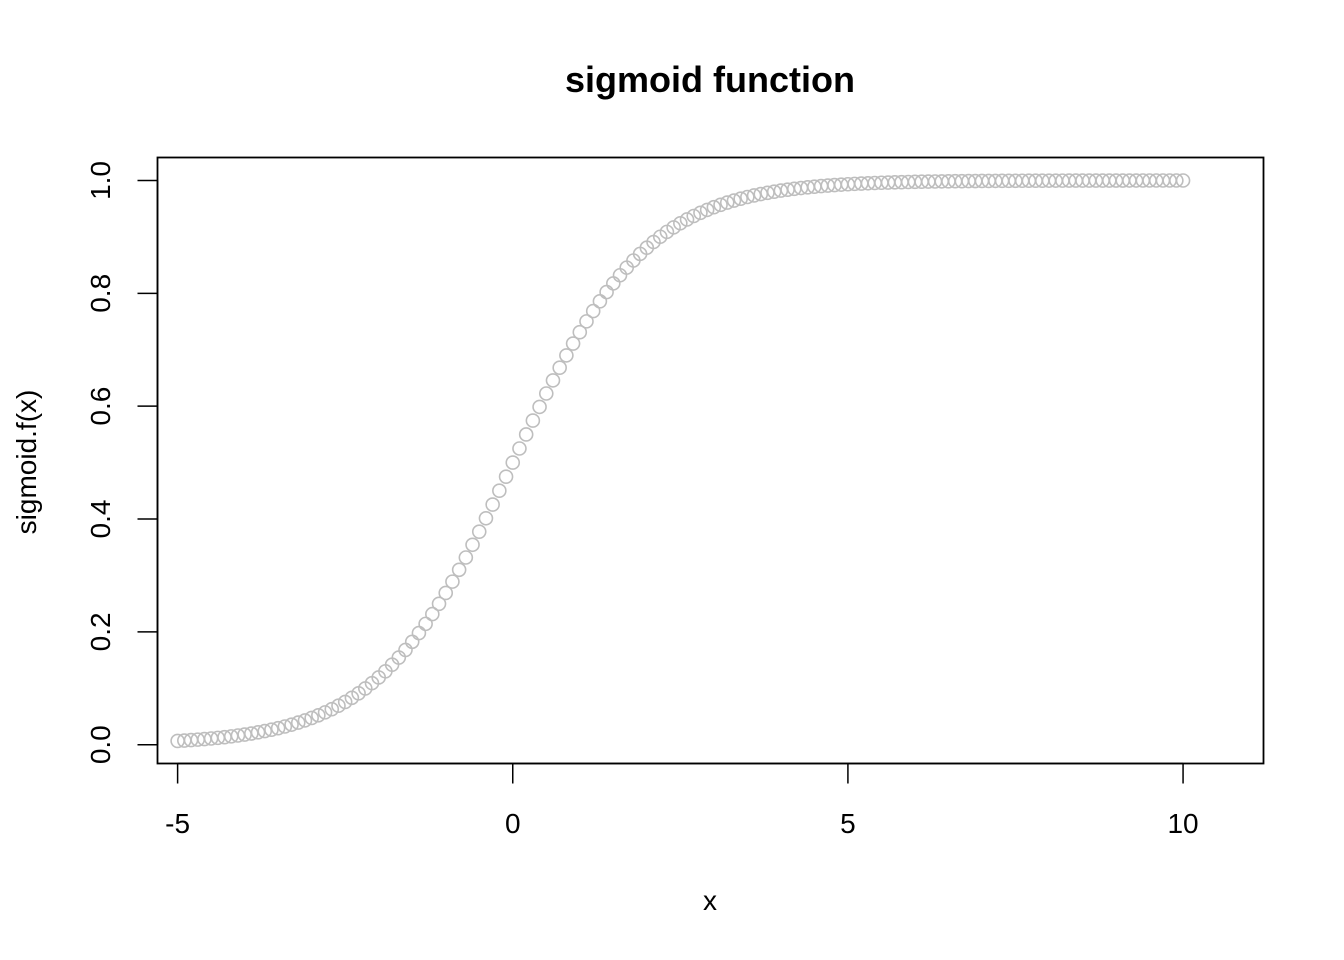 This screenshot has height=960, width=1344. I want to click on chart-title: sigmoid function, so click(710, 79).